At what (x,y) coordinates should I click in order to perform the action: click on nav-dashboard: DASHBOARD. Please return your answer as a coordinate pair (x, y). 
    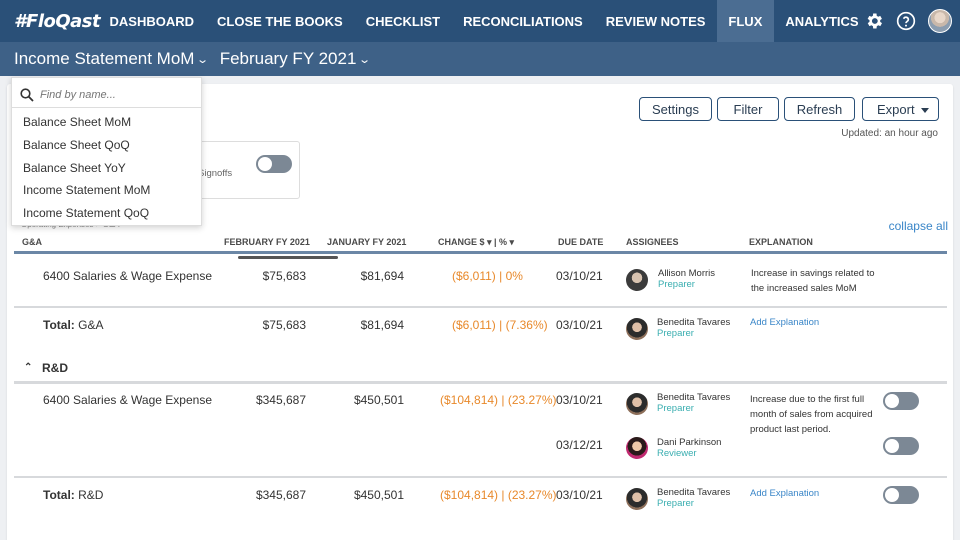
    Looking at the image, I should click on (152, 21).